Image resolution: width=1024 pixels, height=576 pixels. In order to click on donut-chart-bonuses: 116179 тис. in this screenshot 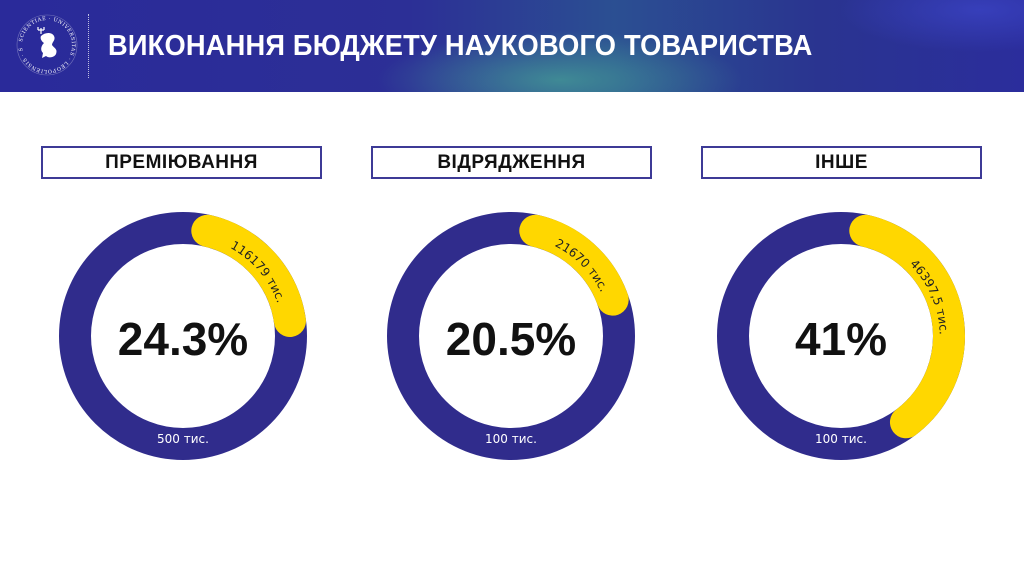, I will do `click(182, 336)`.